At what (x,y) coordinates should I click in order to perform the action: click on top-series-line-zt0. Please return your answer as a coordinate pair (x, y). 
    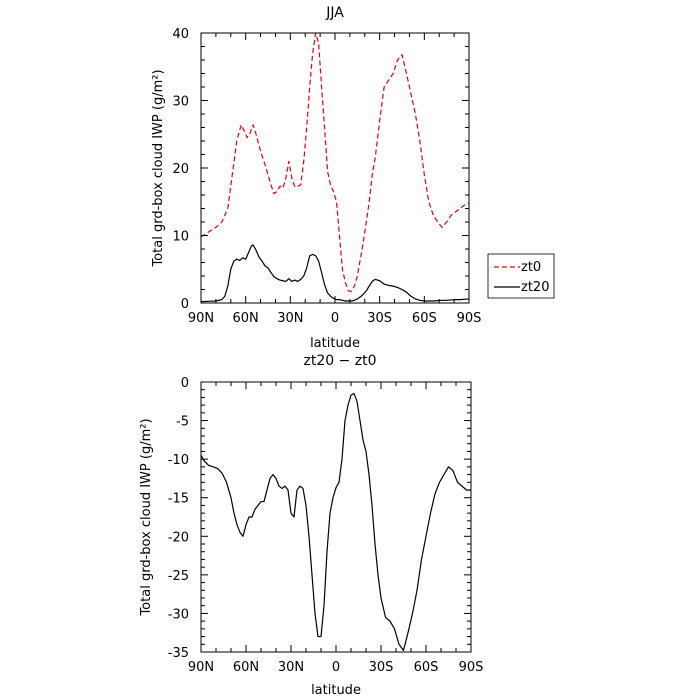
    Looking at the image, I should click on (335, 162).